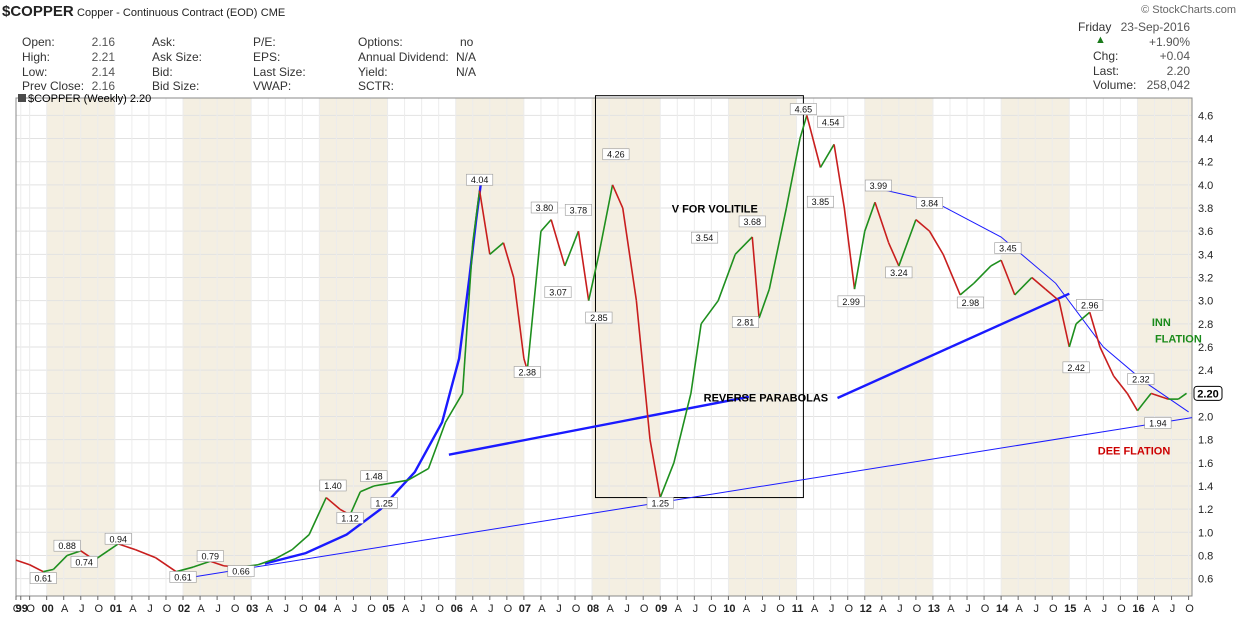 Image resolution: width=1240 pixels, height=619 pixels. I want to click on annotation-text: V FOR VOLITILE, so click(715, 210).